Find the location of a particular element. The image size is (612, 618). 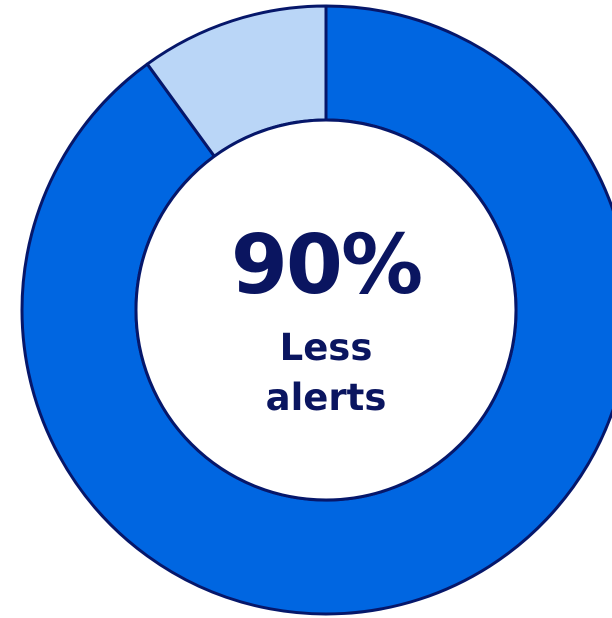

center-caption-line-2: alerts is located at coordinates (326, 397).